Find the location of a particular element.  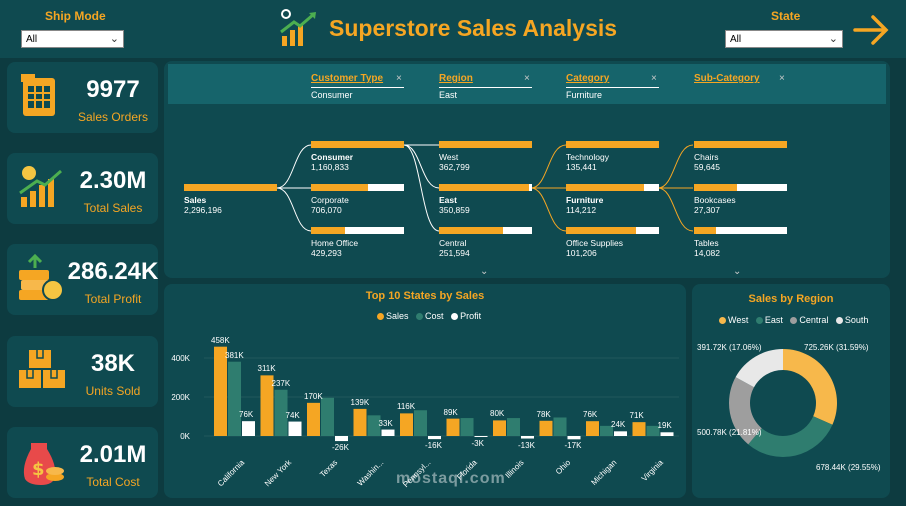

kpi-card-total-sales: 2.30M Total Sales is located at coordinates (82, 188).